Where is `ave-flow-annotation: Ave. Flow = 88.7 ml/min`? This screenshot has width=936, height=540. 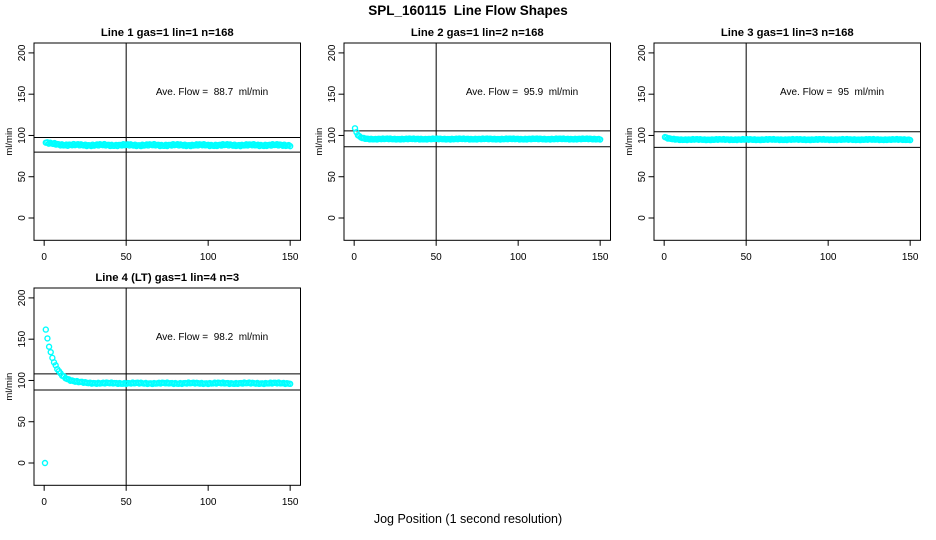 ave-flow-annotation: Ave. Flow = 88.7 ml/min is located at coordinates (212, 92).